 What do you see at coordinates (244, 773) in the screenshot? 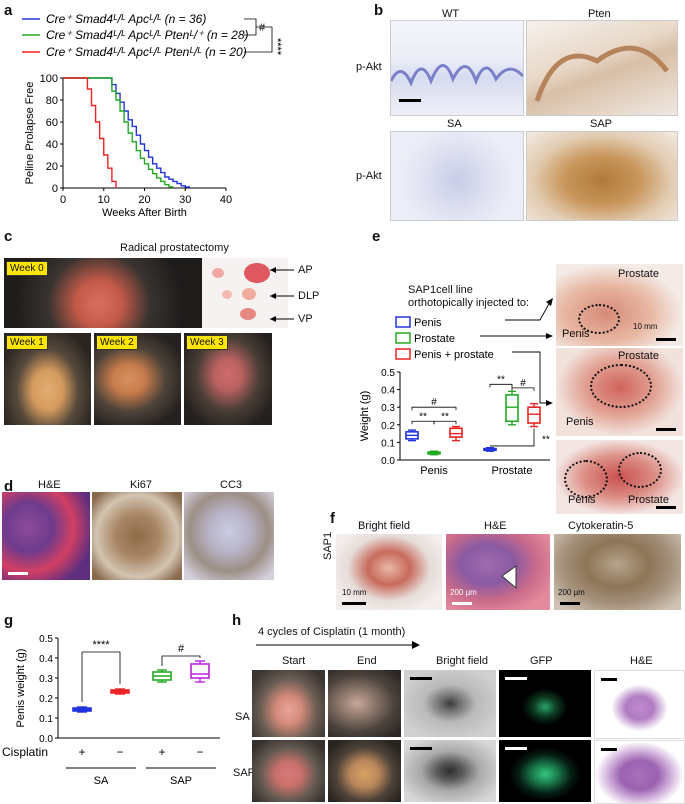
I see `h-row-sap: SAP` at bounding box center [244, 773].